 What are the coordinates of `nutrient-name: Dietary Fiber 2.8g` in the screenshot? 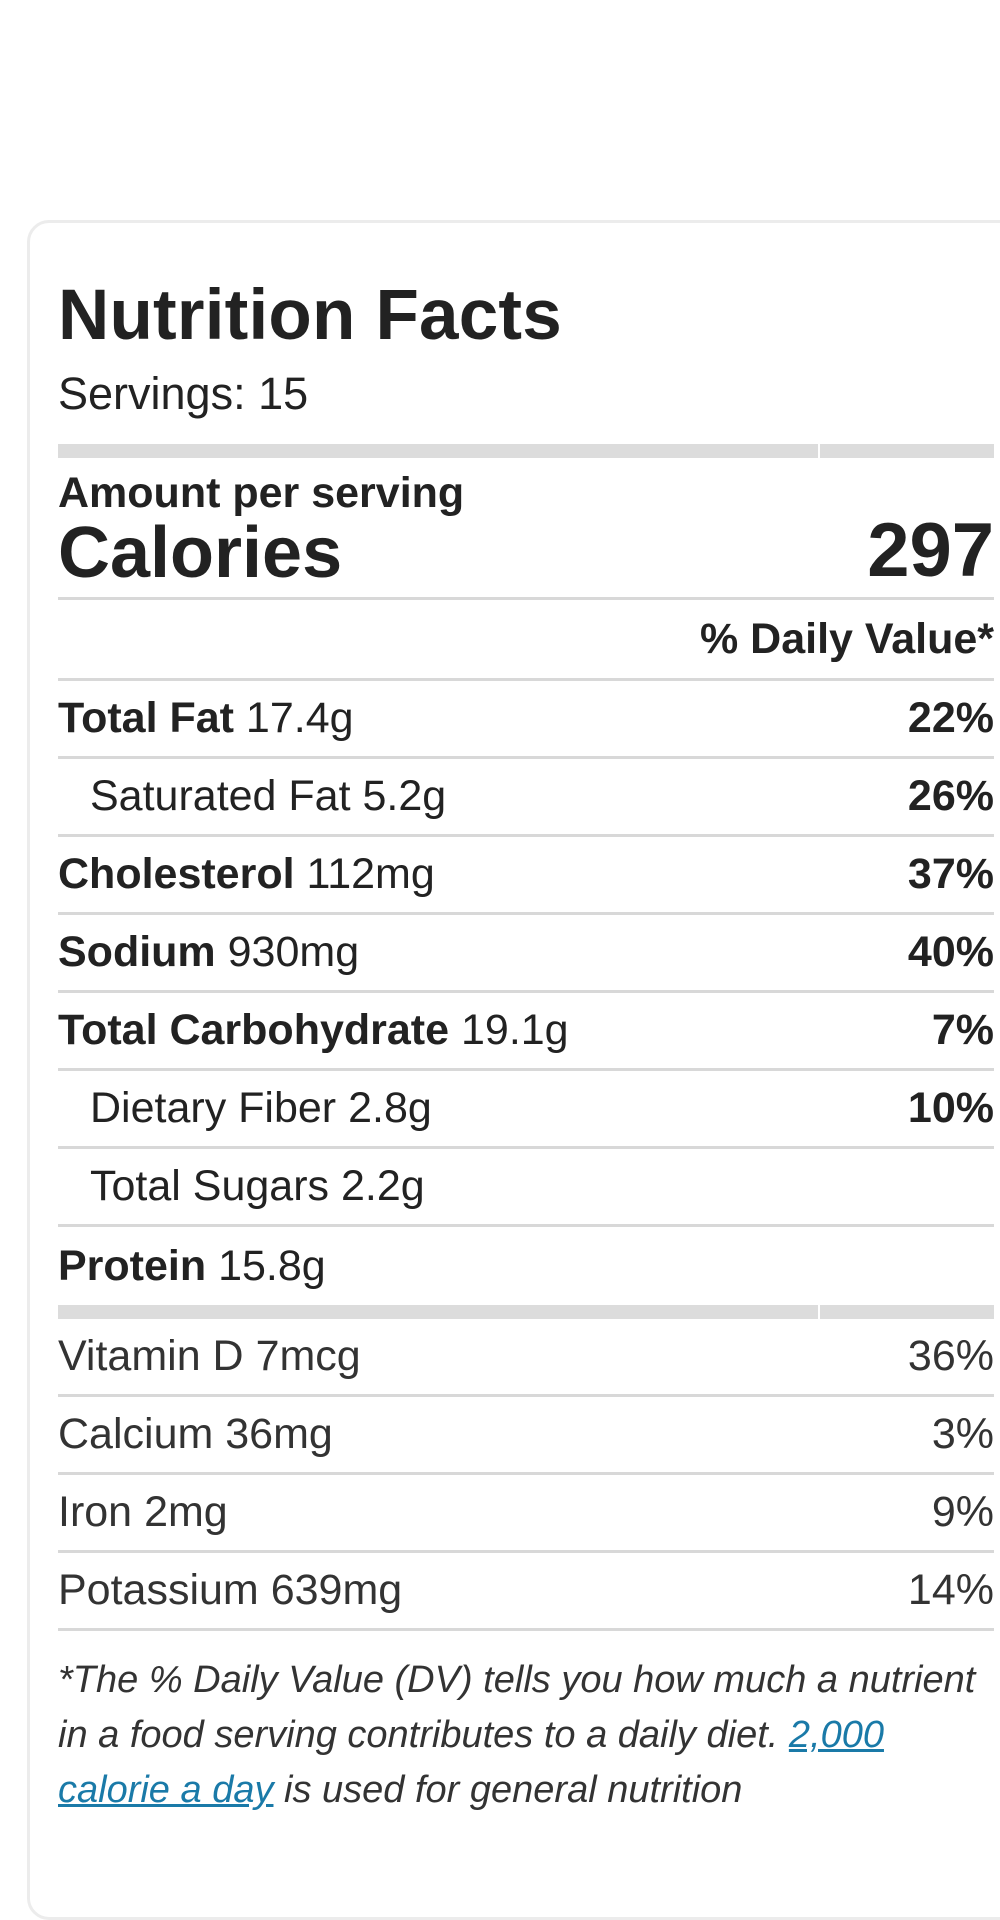 It's located at (261, 1108).